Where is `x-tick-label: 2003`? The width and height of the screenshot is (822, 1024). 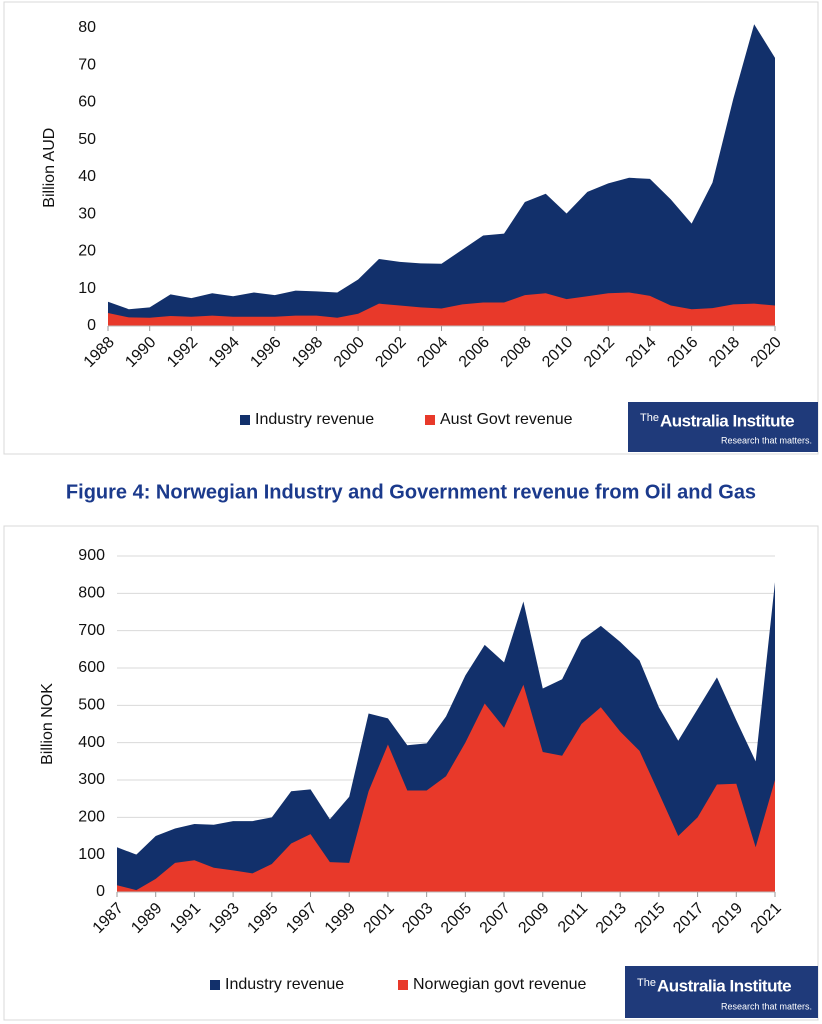
x-tick-label: 2003 is located at coordinates (417, 918).